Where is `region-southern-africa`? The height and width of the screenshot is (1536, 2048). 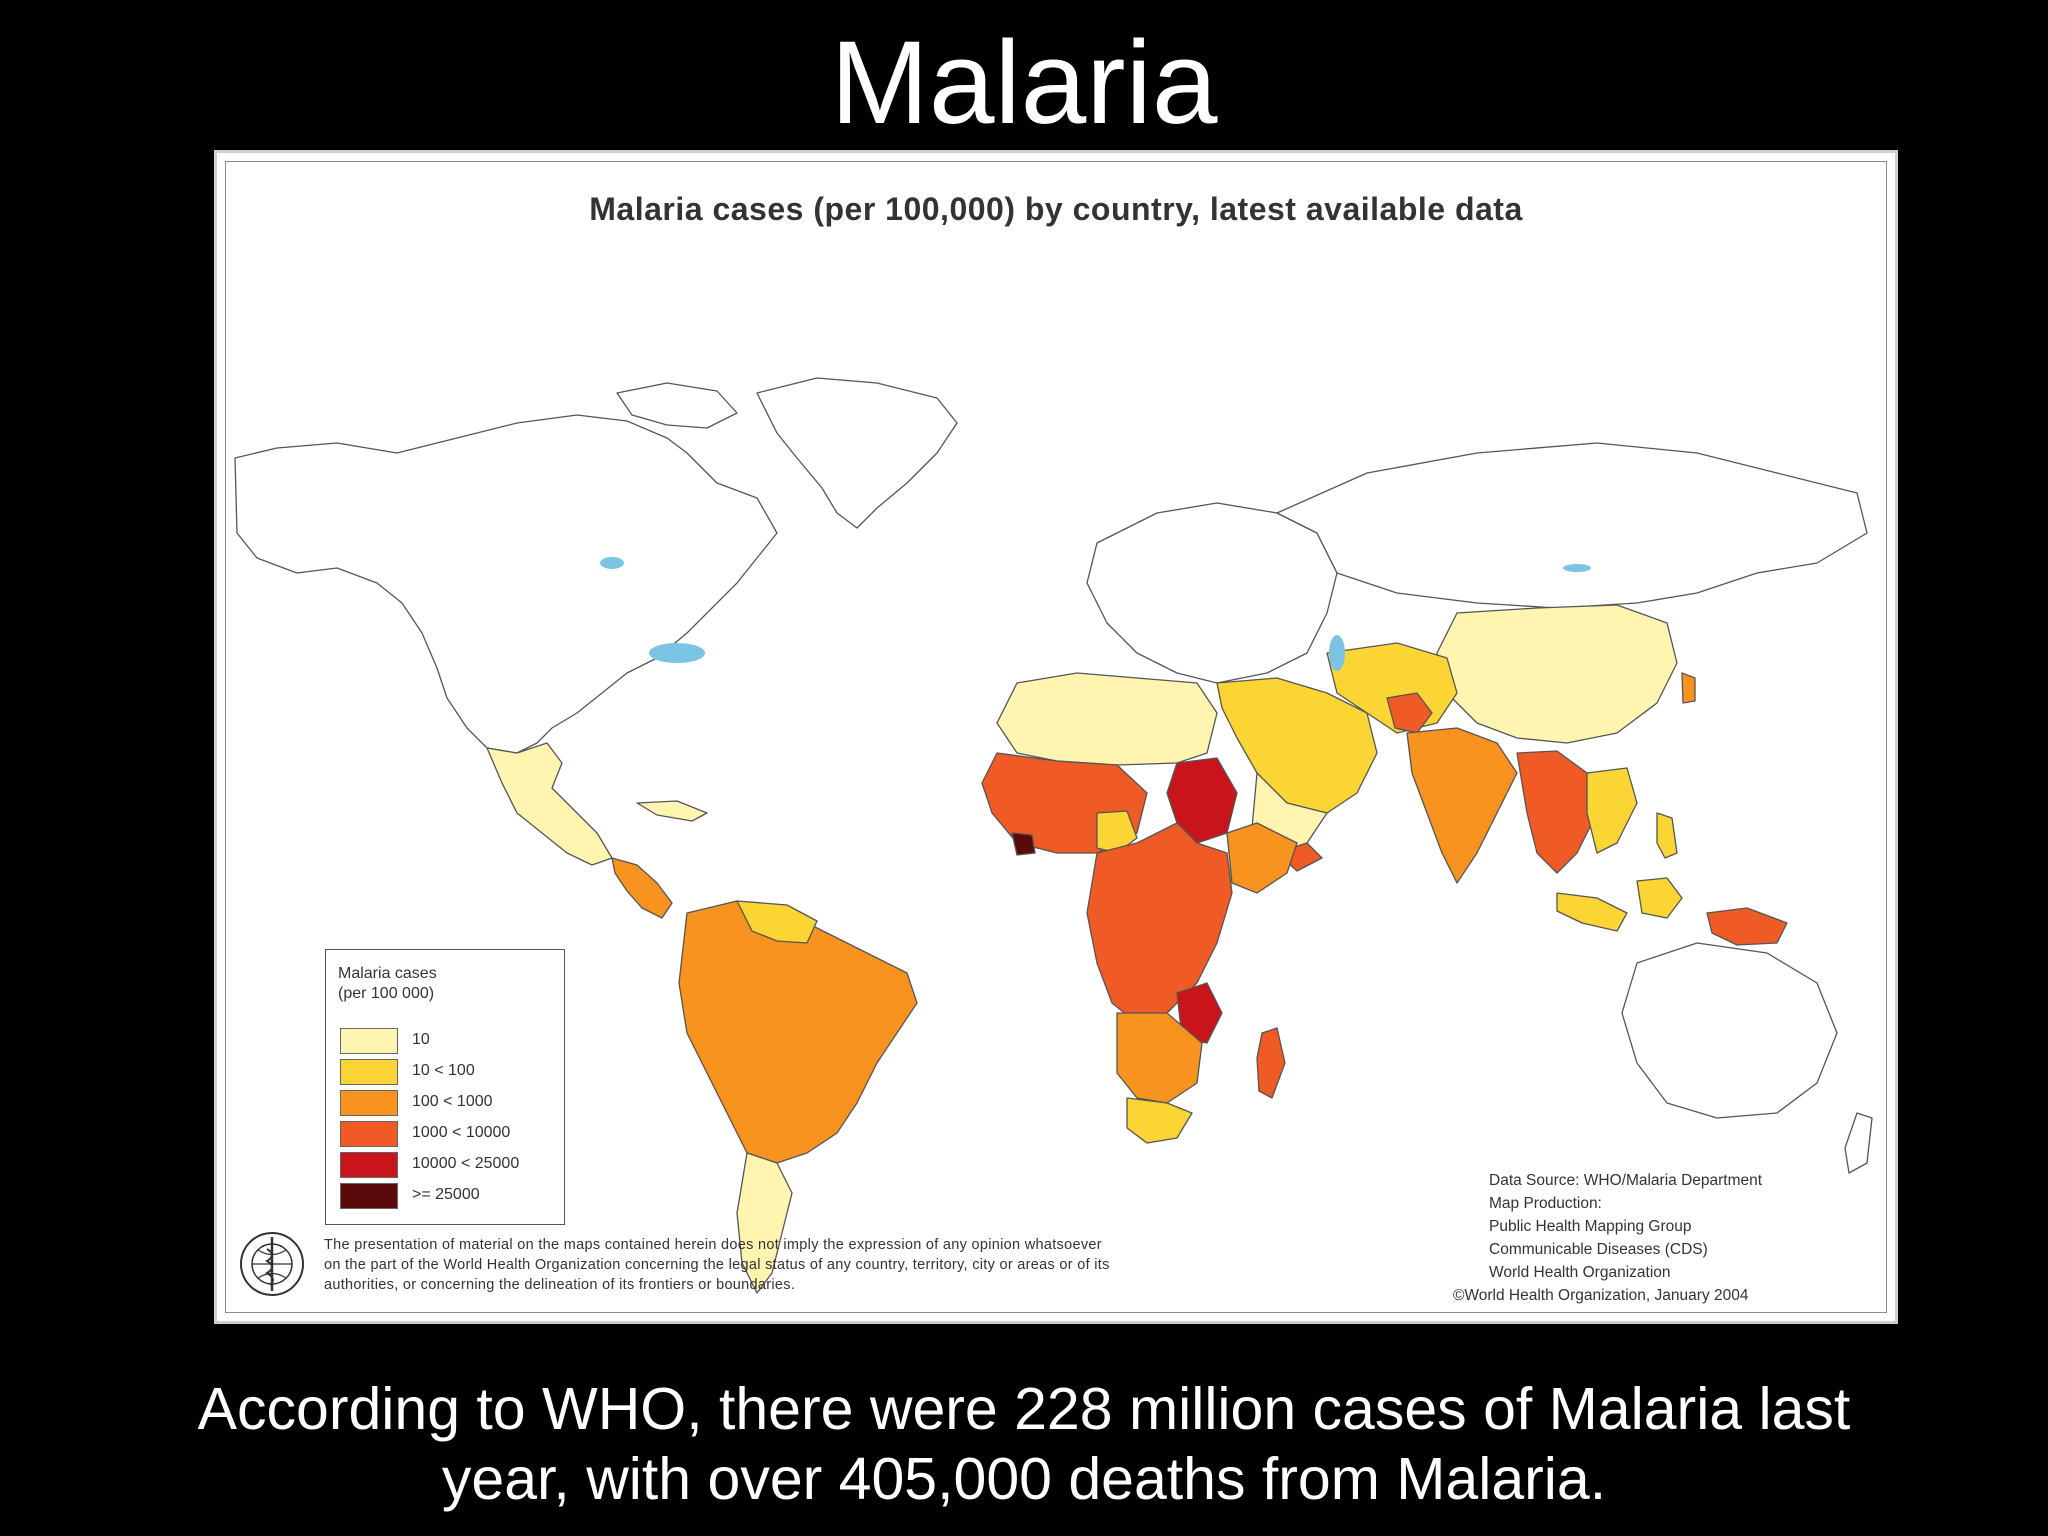
region-southern-africa is located at coordinates (1159, 1058).